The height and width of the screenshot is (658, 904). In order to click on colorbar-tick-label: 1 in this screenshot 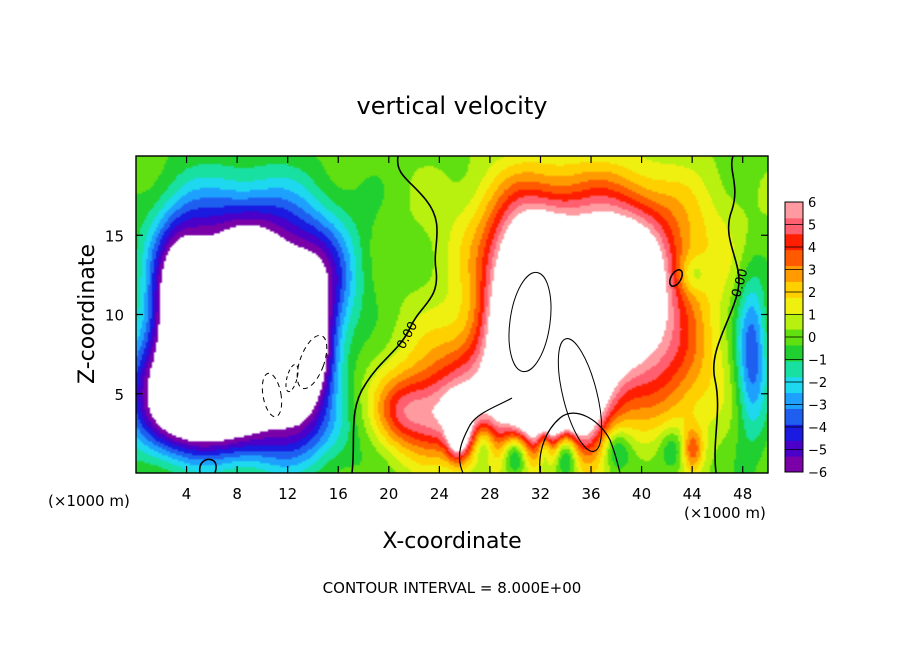, I will do `click(812, 316)`.